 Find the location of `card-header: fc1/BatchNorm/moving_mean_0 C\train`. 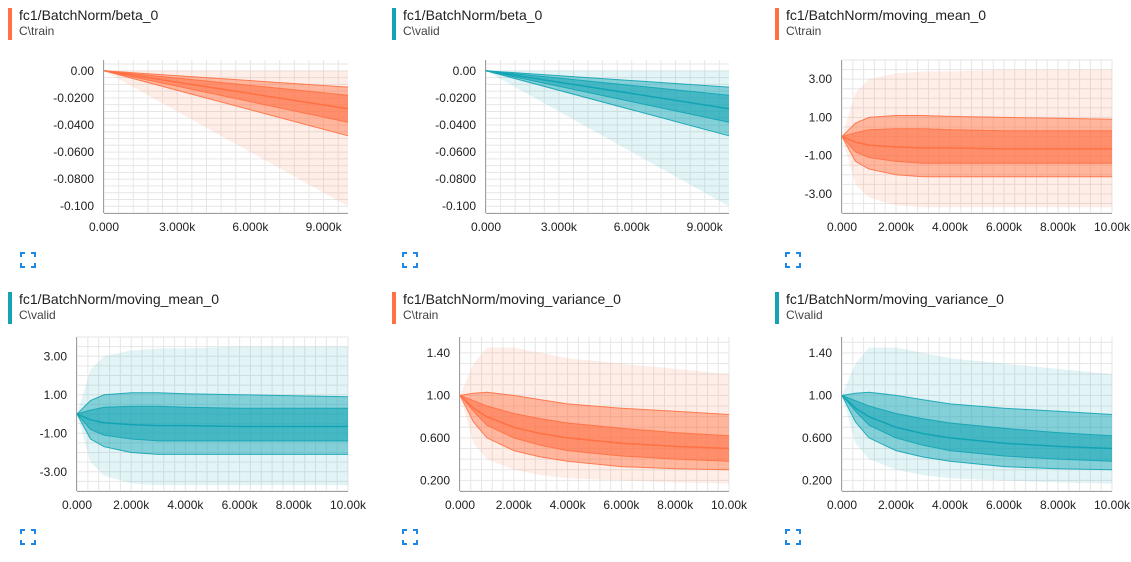

card-header: fc1/BatchNorm/moving_mean_0 C\train is located at coordinates (880, 24).